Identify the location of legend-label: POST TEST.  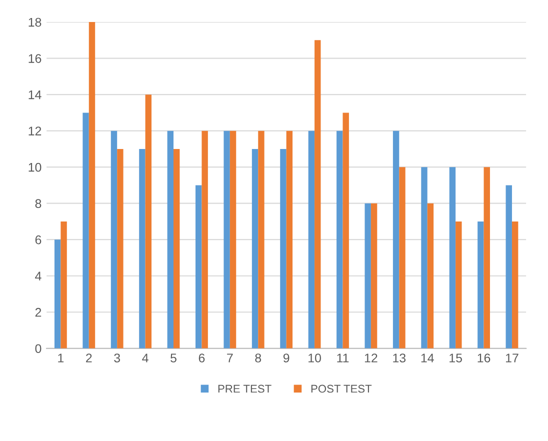
(341, 388).